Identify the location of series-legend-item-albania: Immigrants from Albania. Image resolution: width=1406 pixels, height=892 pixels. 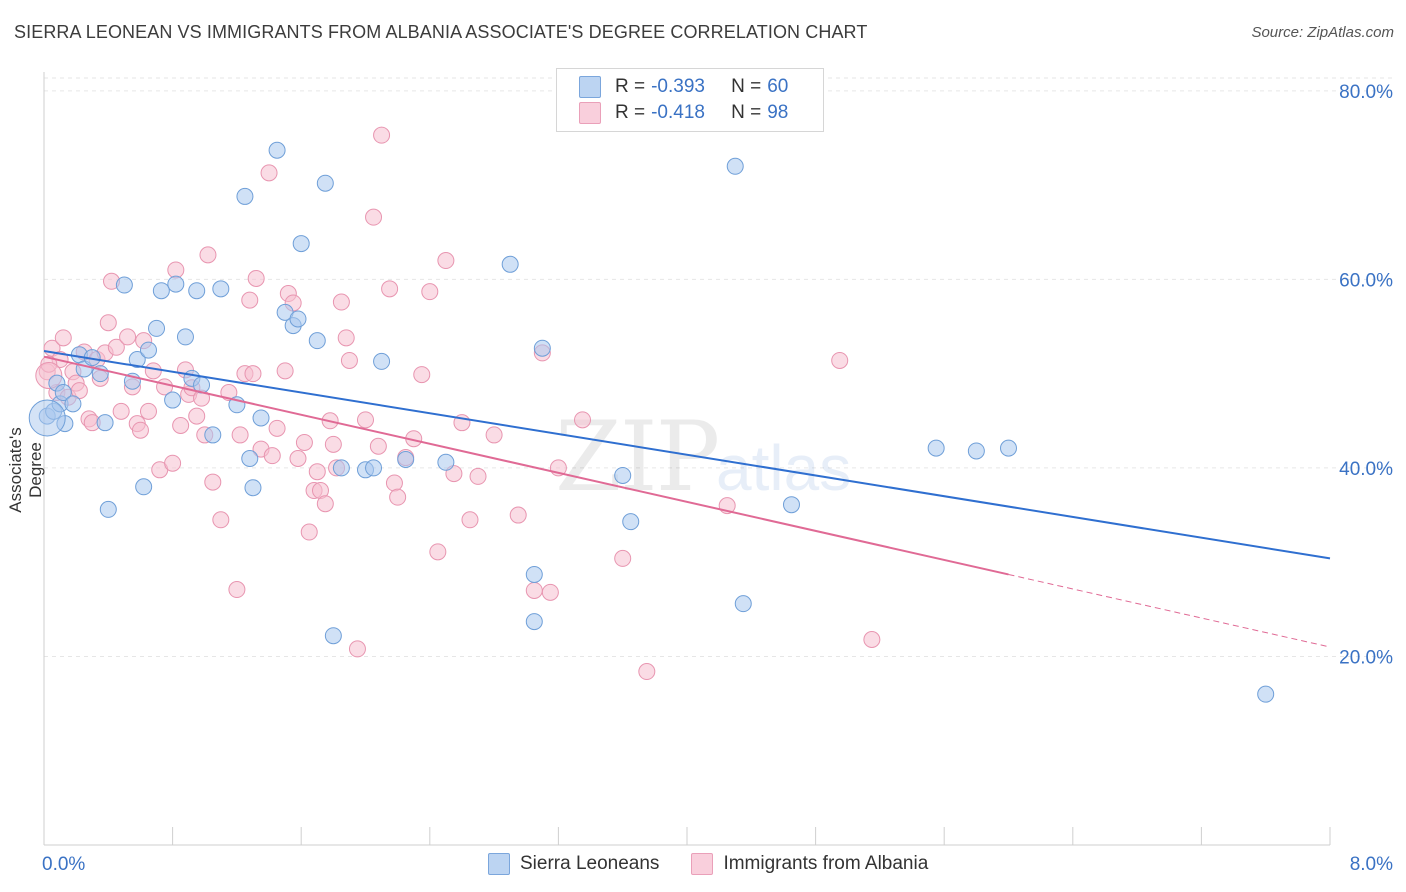
(809, 864).